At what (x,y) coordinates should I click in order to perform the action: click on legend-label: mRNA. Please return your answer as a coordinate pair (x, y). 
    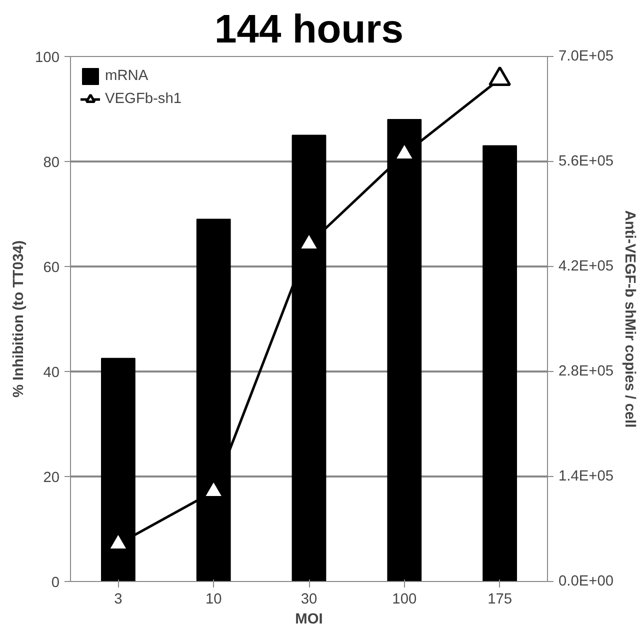
    Looking at the image, I should click on (126, 76).